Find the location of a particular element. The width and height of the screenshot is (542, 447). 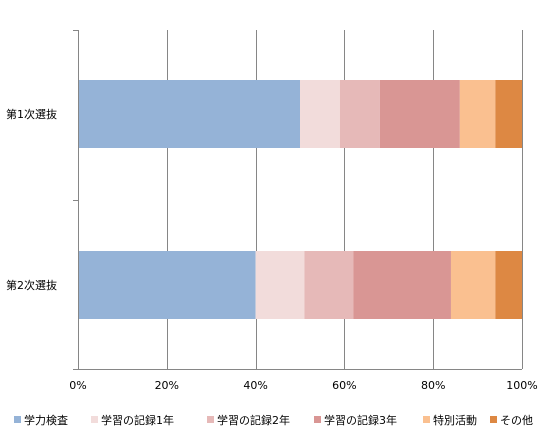

legend-item: 学力検査 is located at coordinates (41, 420).